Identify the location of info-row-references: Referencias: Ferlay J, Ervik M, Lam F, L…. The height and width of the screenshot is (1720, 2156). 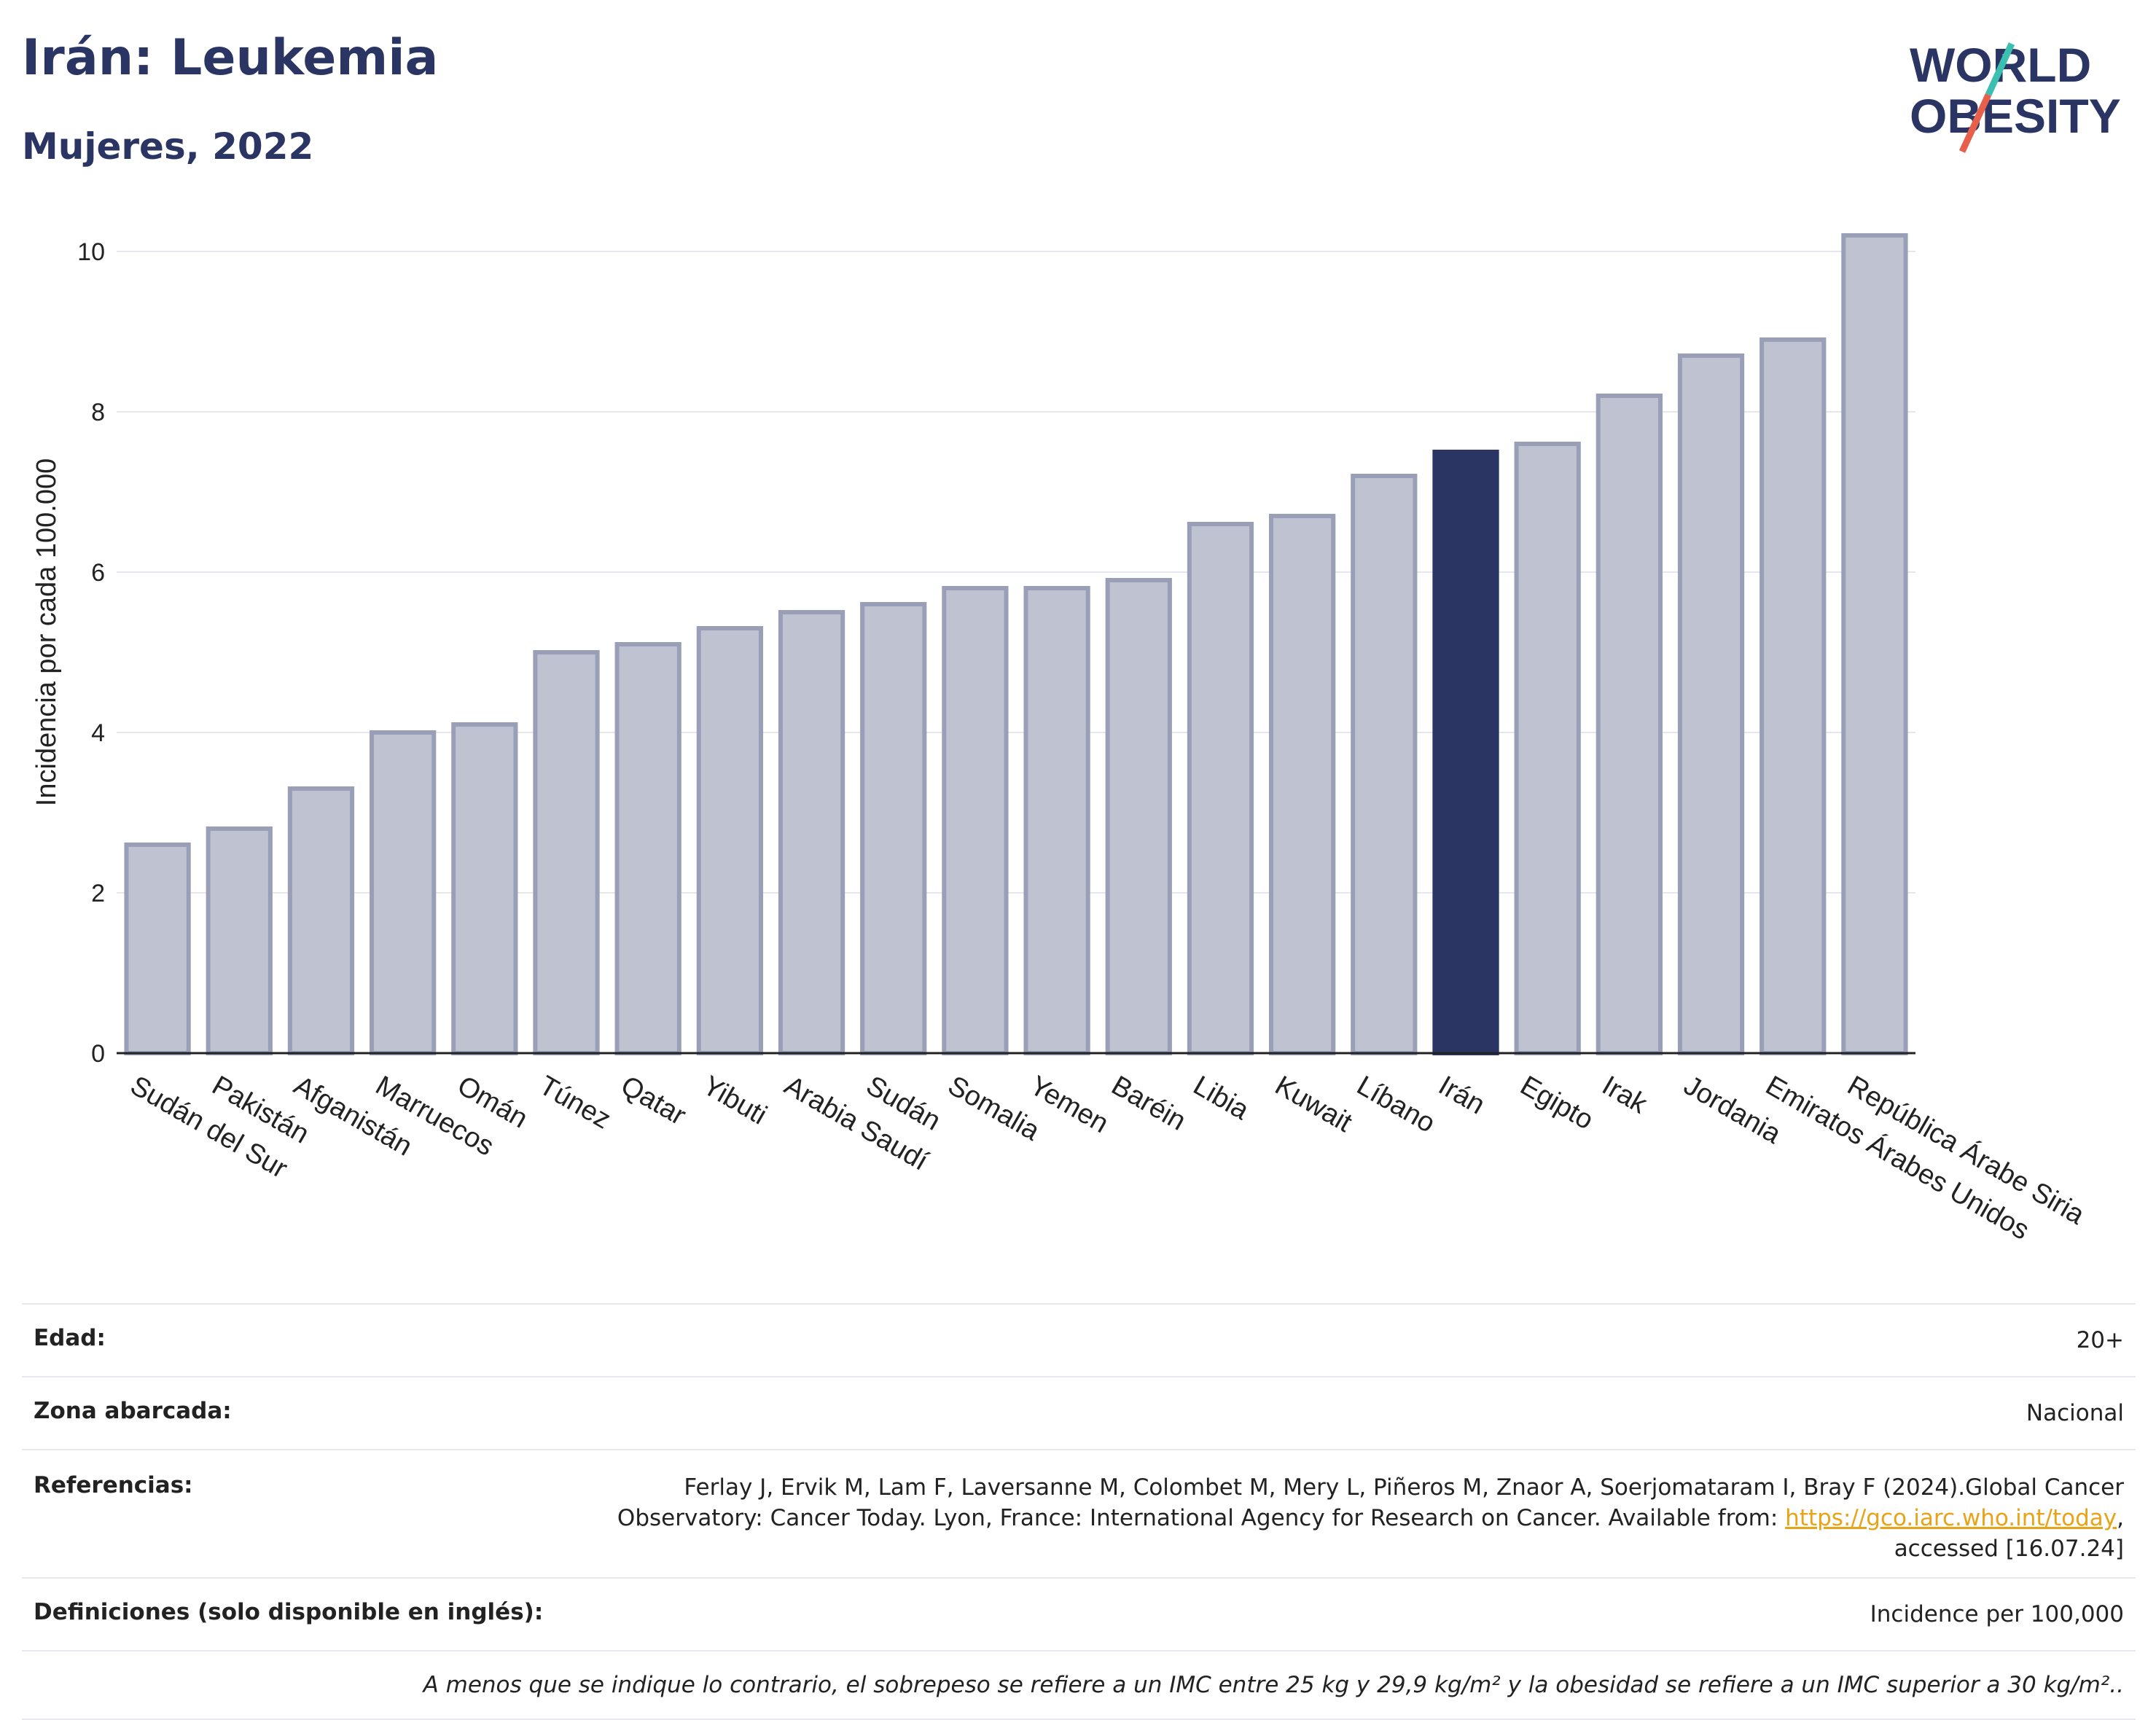
(1079, 1513).